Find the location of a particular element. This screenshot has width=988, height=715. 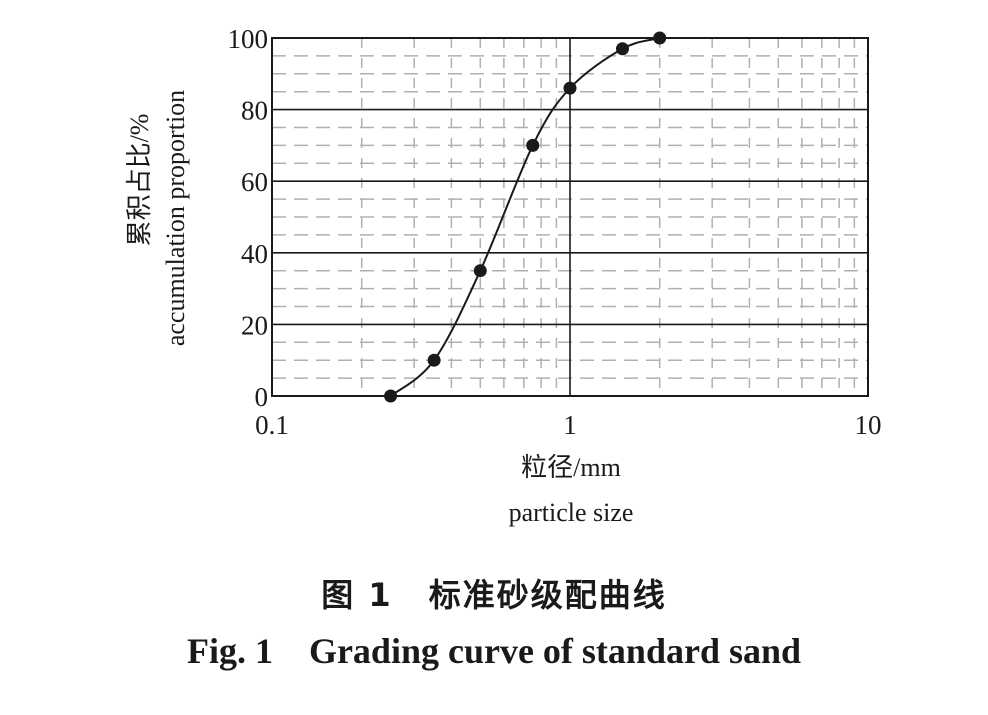

figure-caption-en: Fig. 1 Grading curve of standard sand is located at coordinates (494, 651).